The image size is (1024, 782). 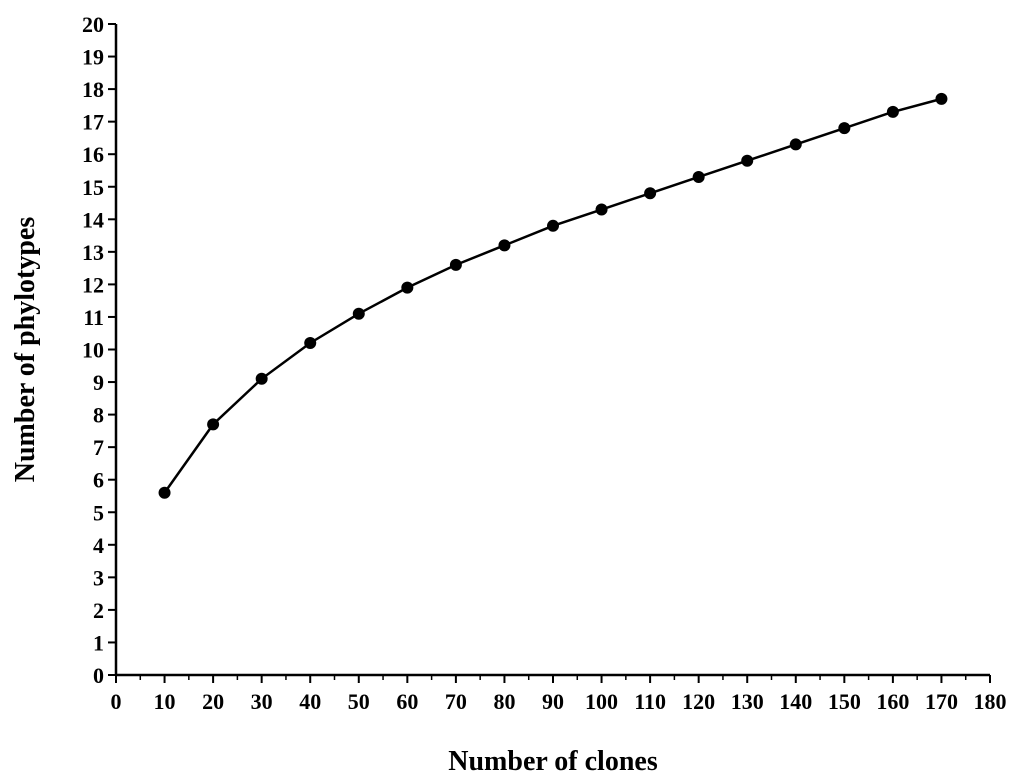 What do you see at coordinates (262, 701) in the screenshot?
I see `x-tick-label: 30` at bounding box center [262, 701].